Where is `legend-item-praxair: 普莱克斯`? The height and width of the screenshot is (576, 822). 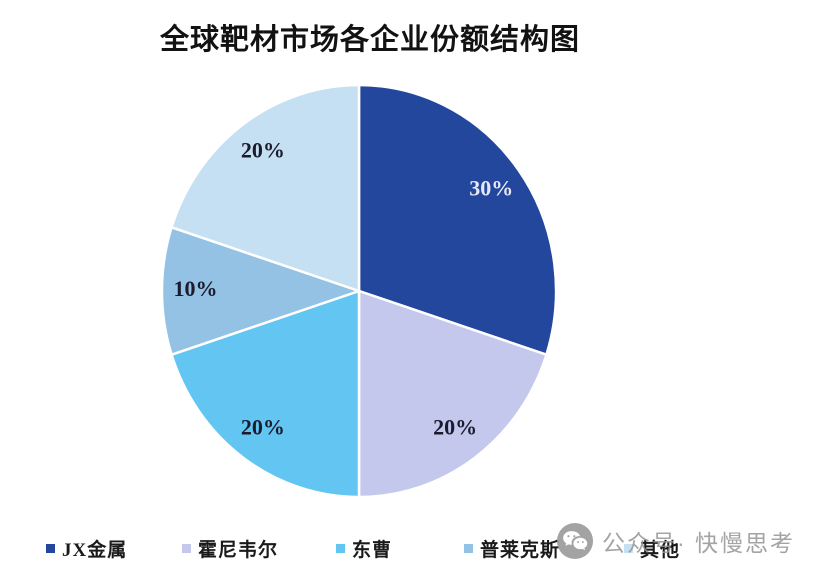 legend-item-praxair: 普莱克斯 is located at coordinates (512, 548).